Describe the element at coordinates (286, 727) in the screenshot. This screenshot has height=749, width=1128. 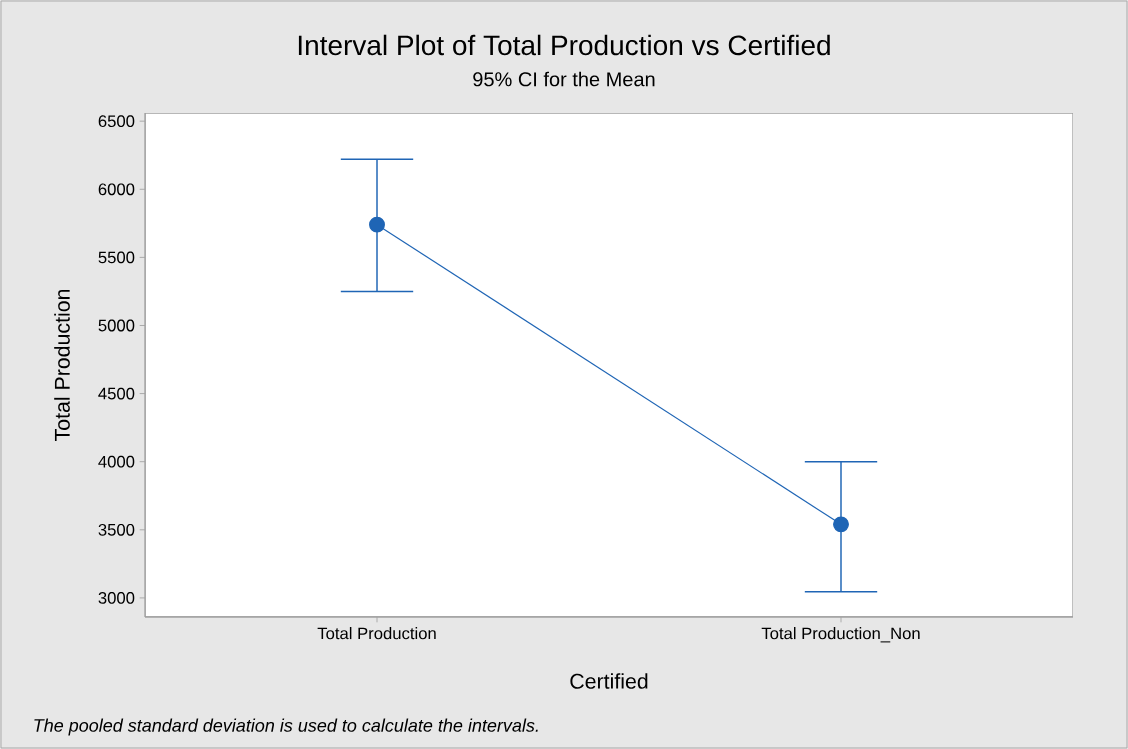
I see `text: The pooled standard deviation is used to calculate the intervals.` at that location.